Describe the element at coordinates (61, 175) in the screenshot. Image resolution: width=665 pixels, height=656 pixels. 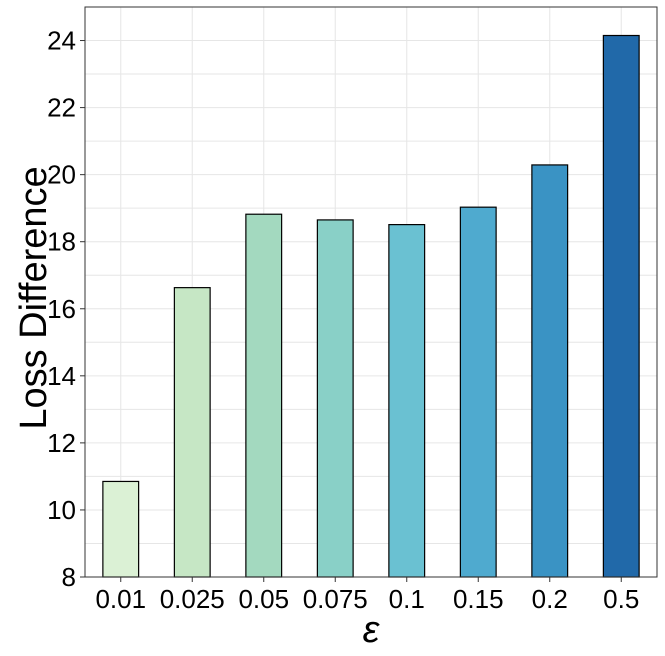
I see `y-tick-label: 20` at that location.